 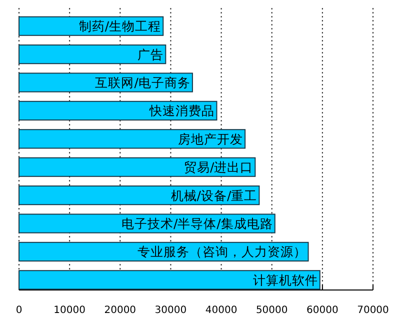 I want to click on x-tick-label: 10000, so click(x=70, y=310).